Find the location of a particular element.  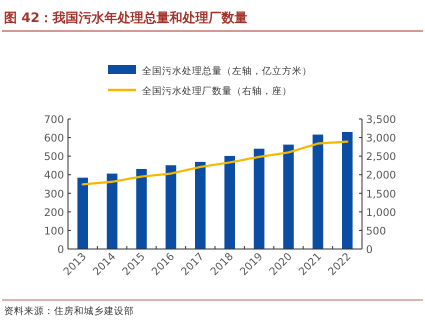

y2-tick-label: 3,000 is located at coordinates (381, 138).